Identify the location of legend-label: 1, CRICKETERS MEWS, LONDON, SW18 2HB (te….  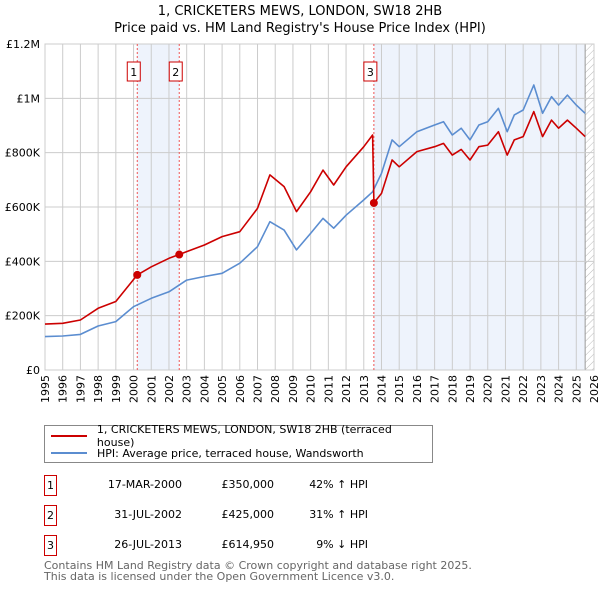
(244, 436).